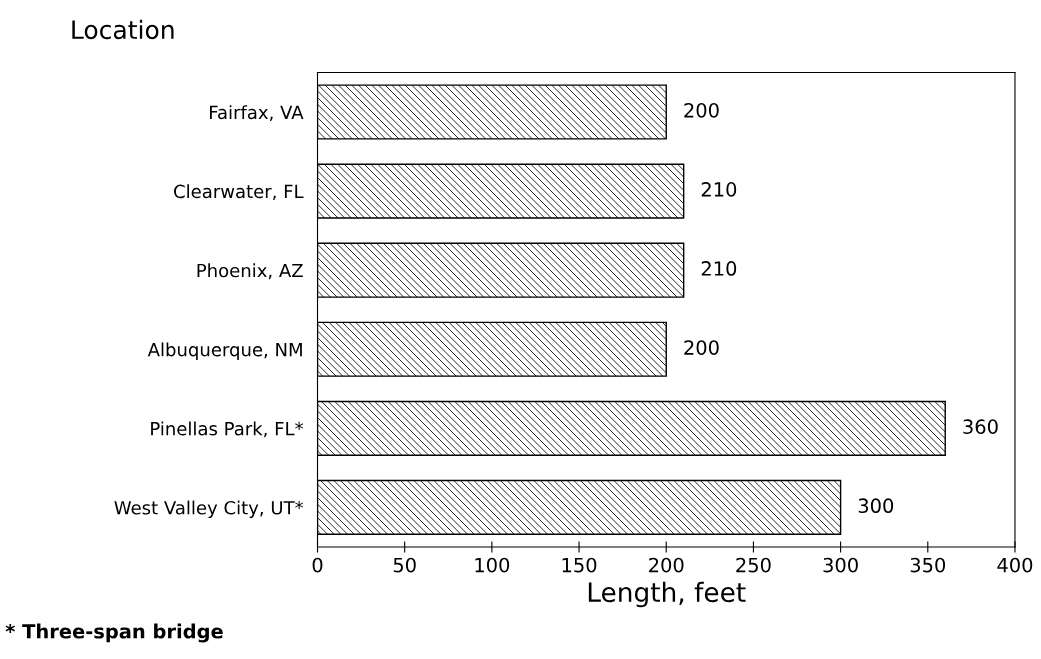  Describe the element at coordinates (666, 565) in the screenshot. I see `x-tick-label: 200` at that location.